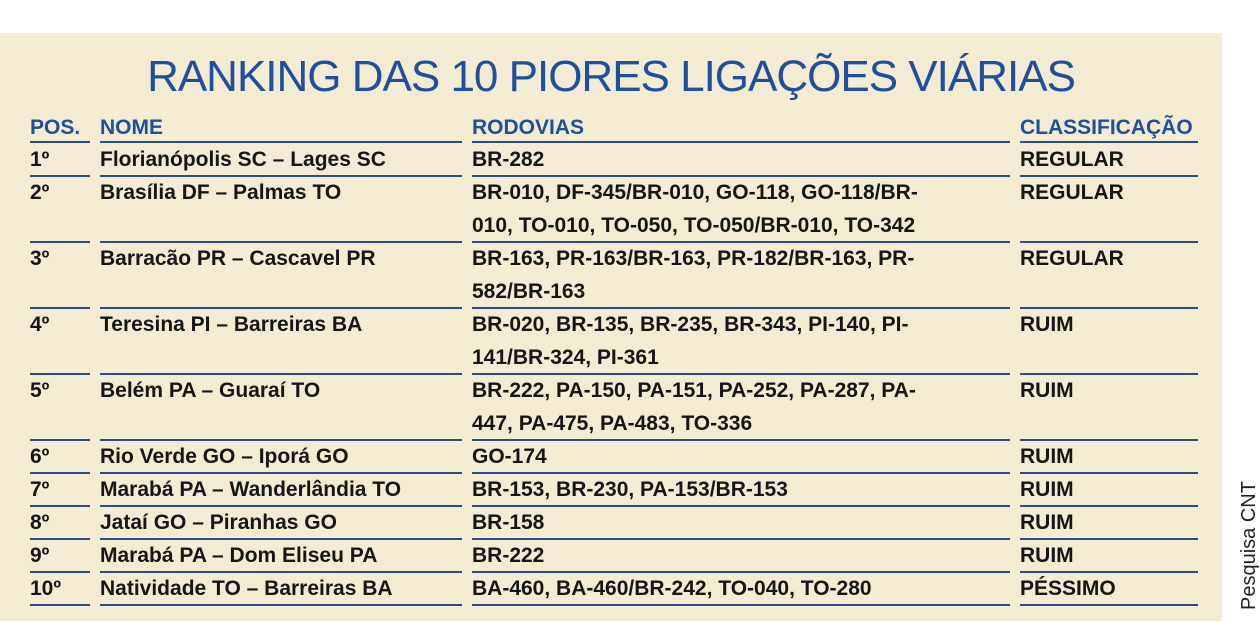  Describe the element at coordinates (131, 127) in the screenshot. I see `column-header: NOME` at that location.